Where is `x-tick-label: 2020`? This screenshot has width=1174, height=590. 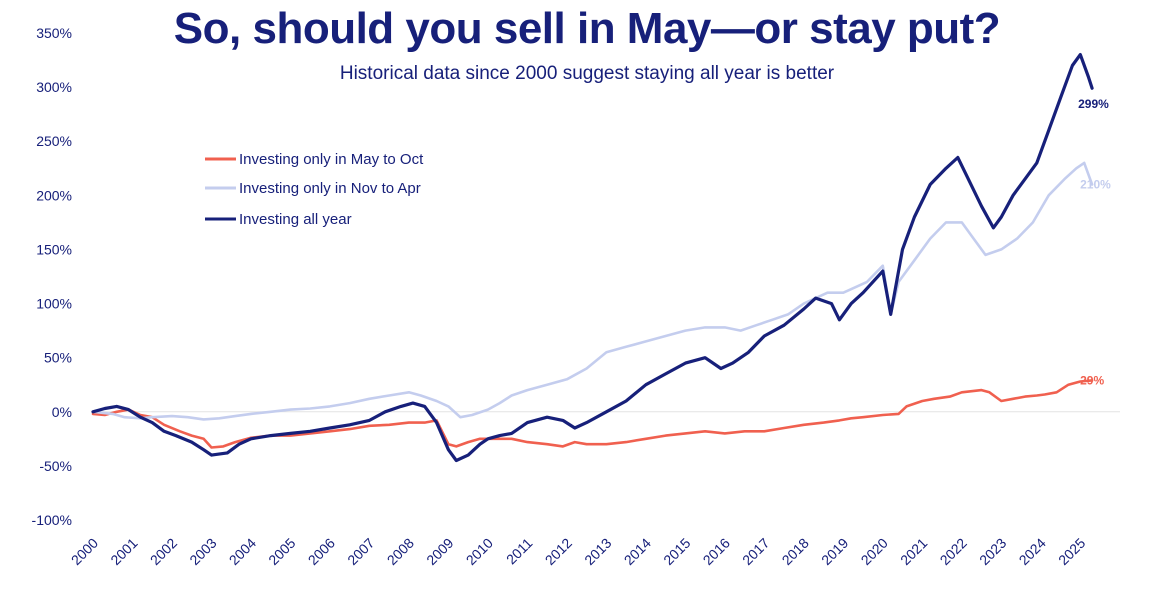
x-tick-label: 2020 is located at coordinates (874, 551).